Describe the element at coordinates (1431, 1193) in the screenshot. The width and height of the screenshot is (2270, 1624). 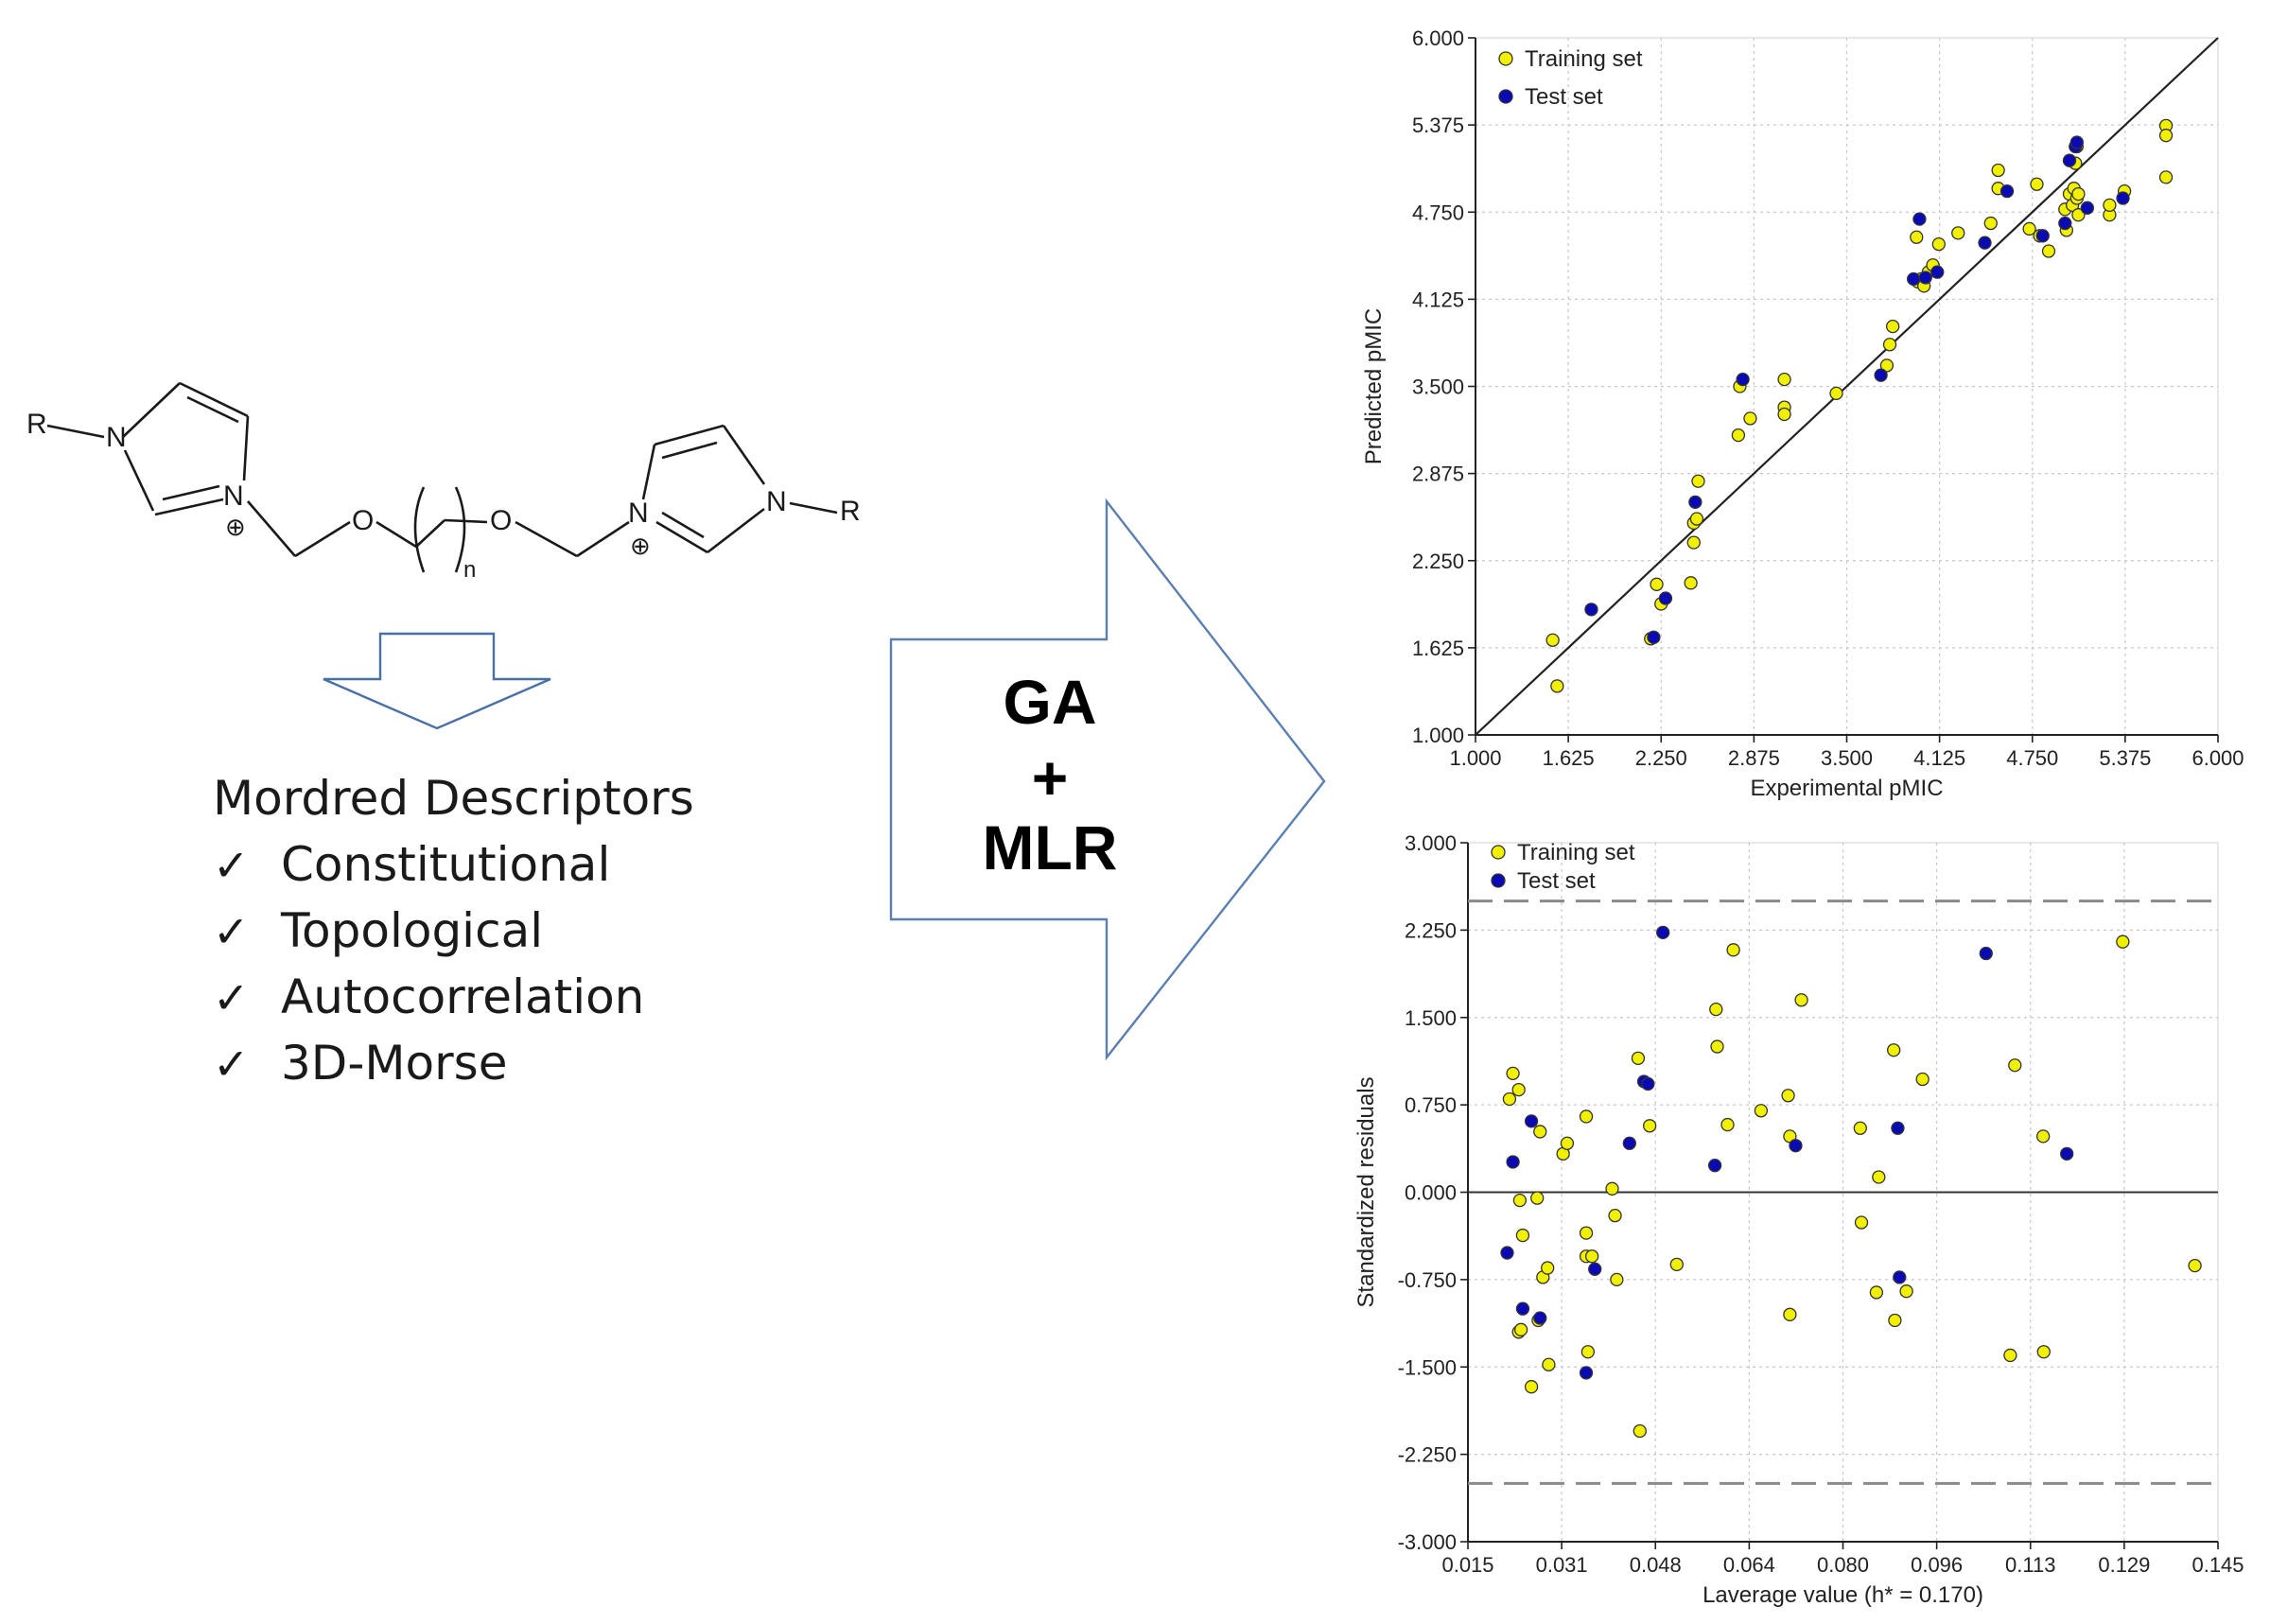
I see `y-tick-label: 0.000` at that location.